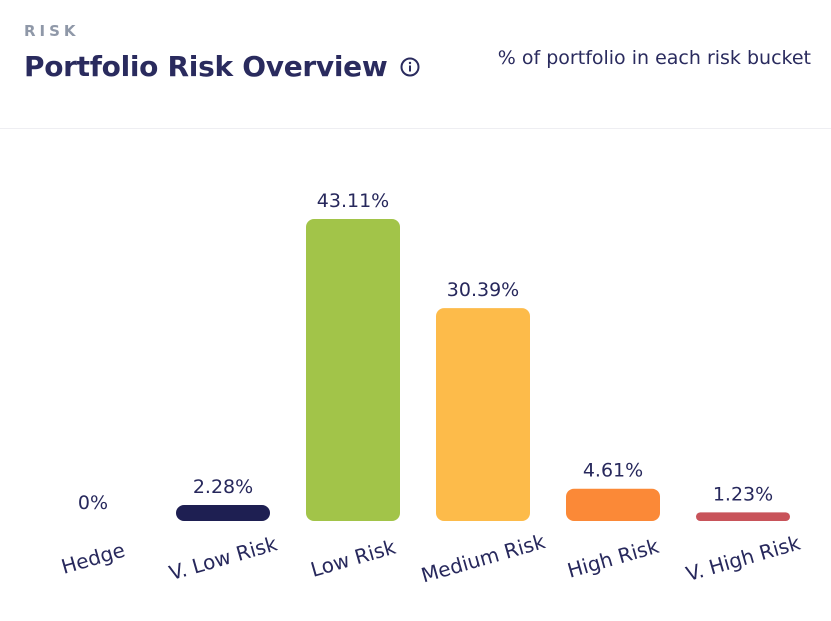 The width and height of the screenshot is (831, 621). I want to click on info-icon, so click(410, 67).